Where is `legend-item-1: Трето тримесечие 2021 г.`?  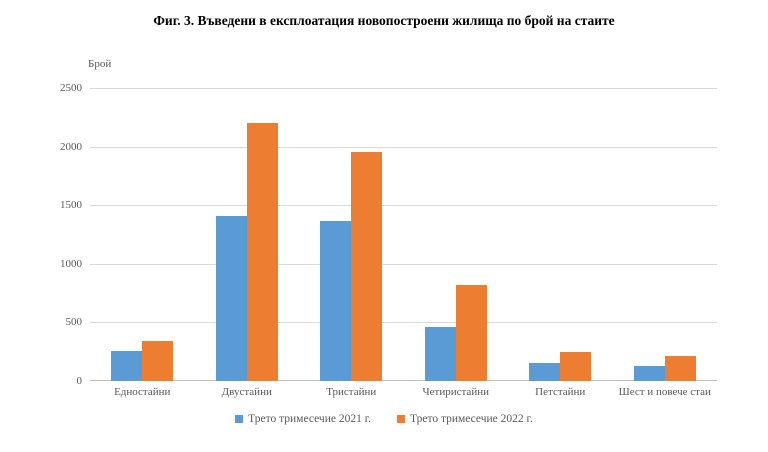 legend-item-1: Трето тримесечие 2021 г. is located at coordinates (303, 419).